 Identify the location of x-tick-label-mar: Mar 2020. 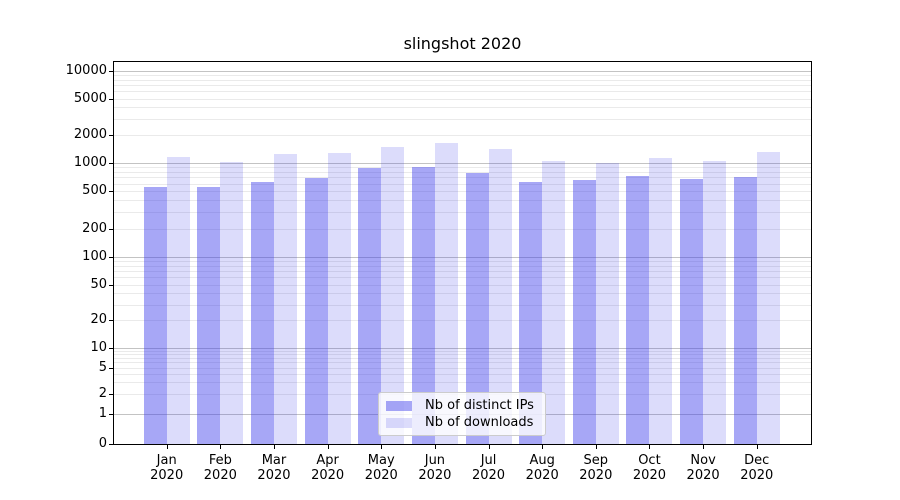
(274, 468).